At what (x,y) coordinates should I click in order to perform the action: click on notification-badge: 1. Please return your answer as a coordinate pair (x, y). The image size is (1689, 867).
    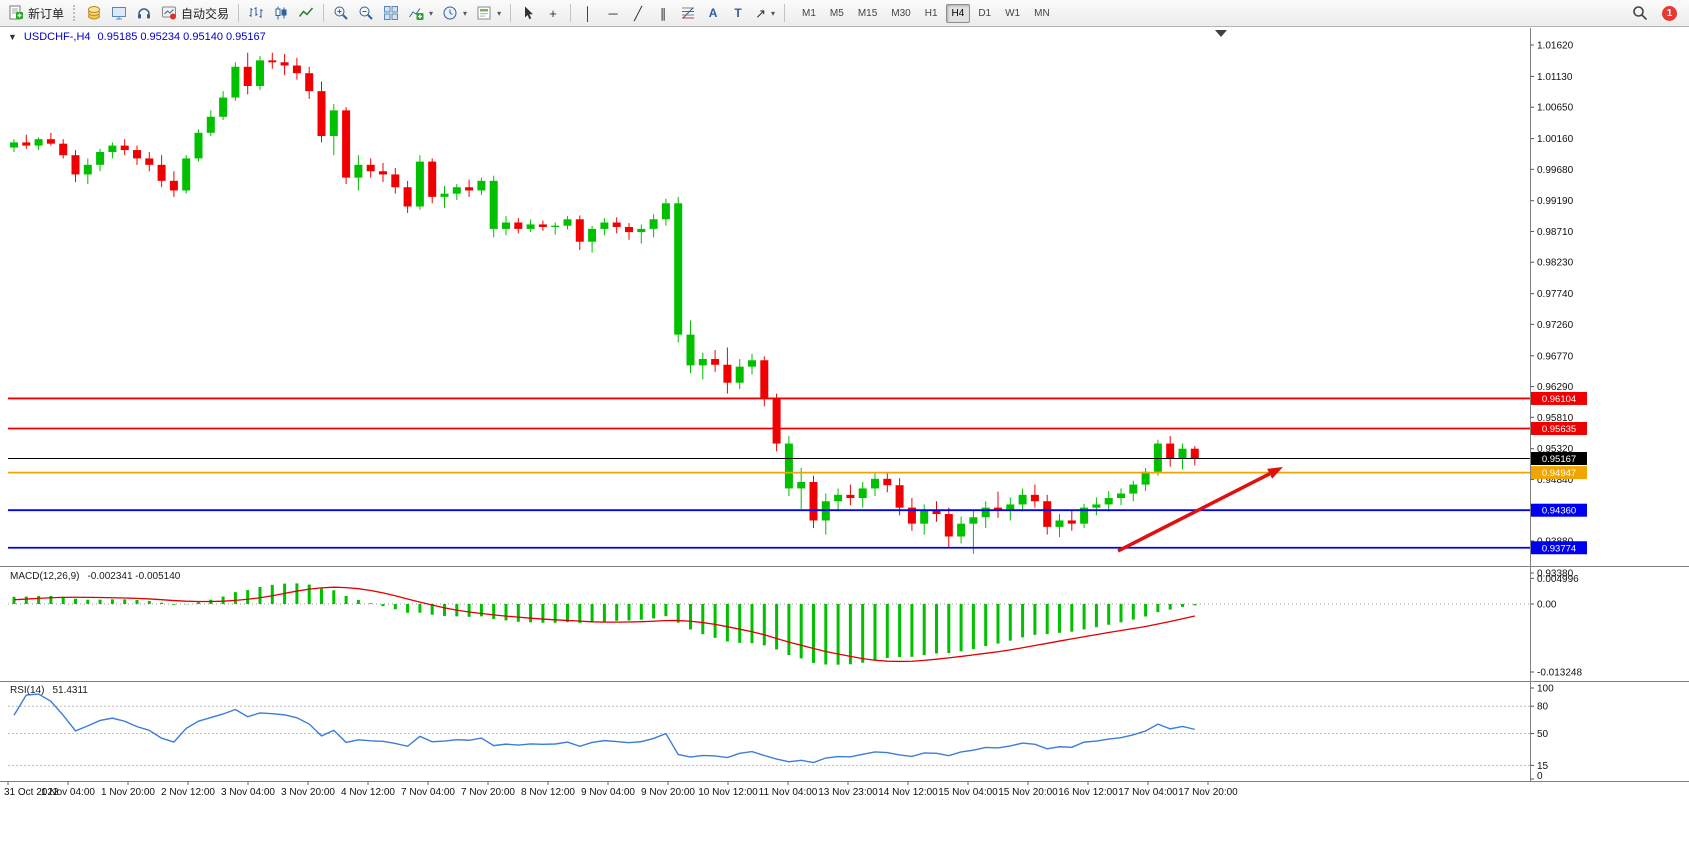
    Looking at the image, I should click on (1669, 13).